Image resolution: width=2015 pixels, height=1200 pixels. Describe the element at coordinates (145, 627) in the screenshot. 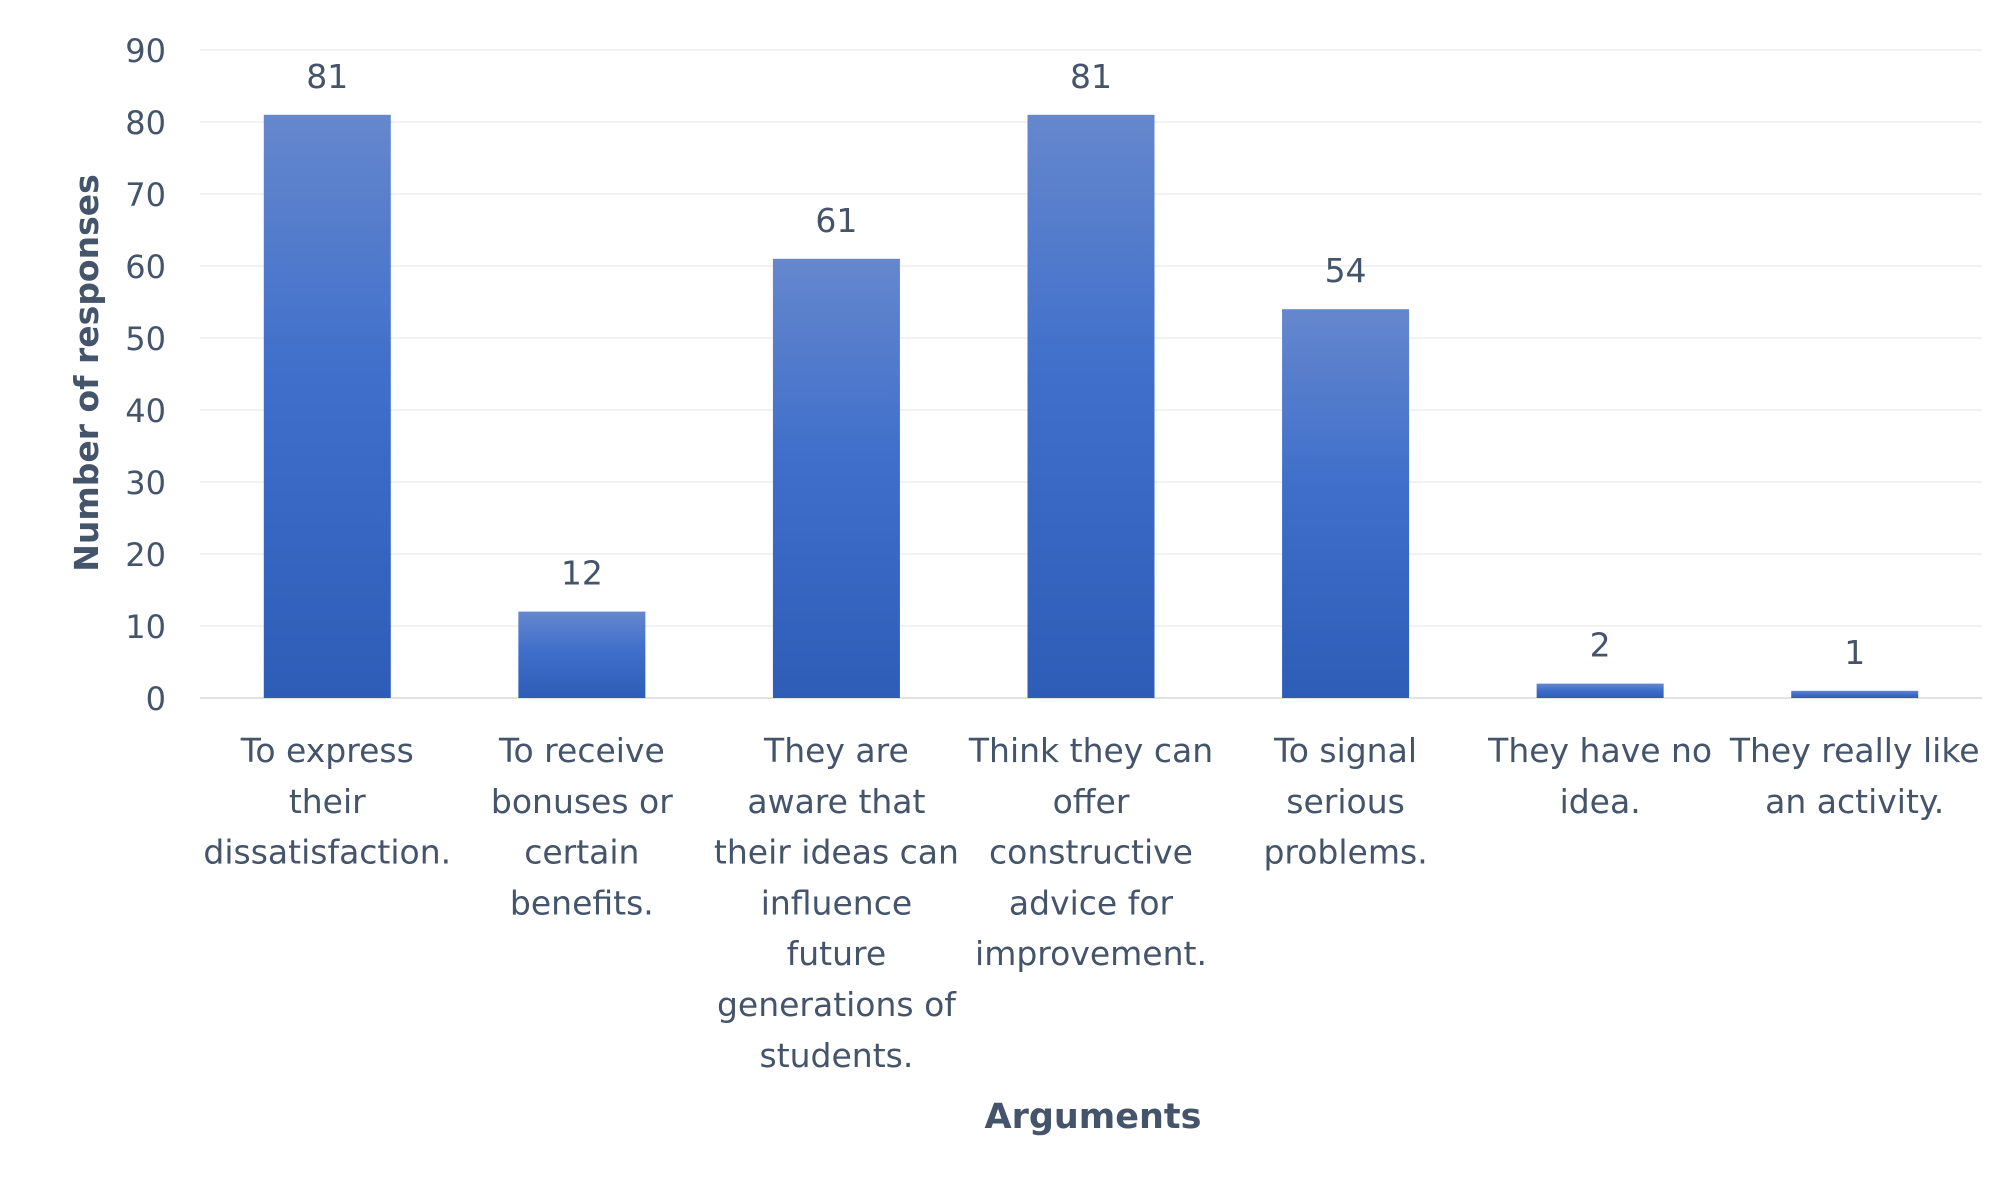

I see `y-tick-label: 10` at that location.